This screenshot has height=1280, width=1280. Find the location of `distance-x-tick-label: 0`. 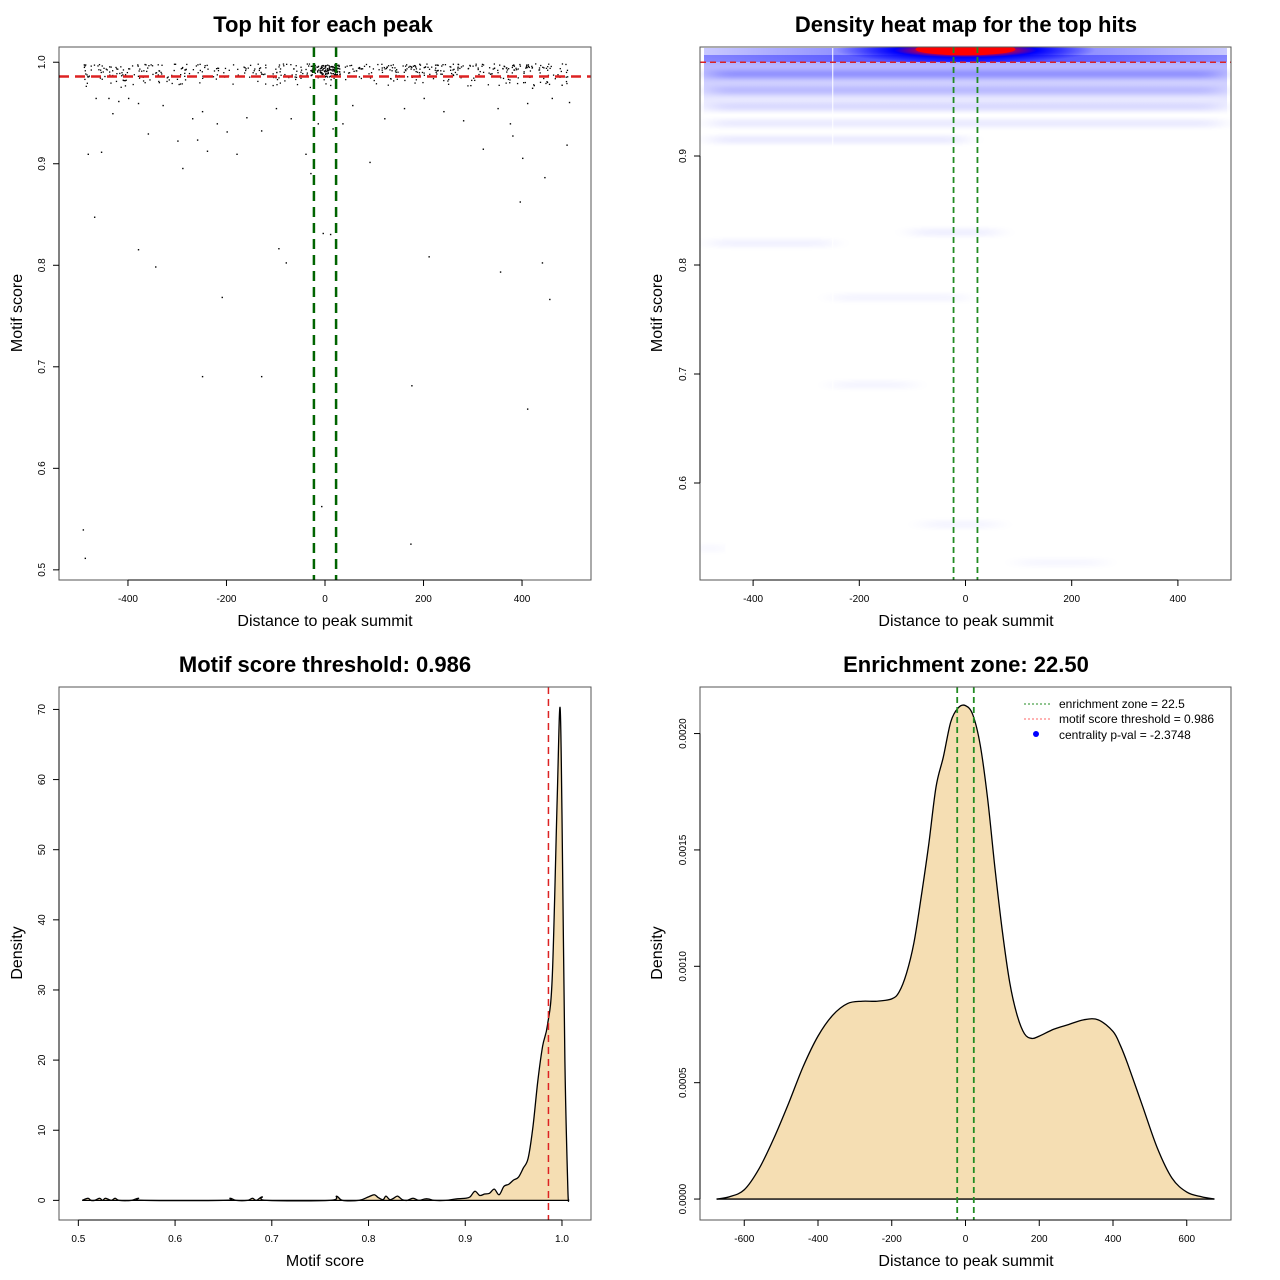

distance-x-tick-label: 0 is located at coordinates (966, 1239).